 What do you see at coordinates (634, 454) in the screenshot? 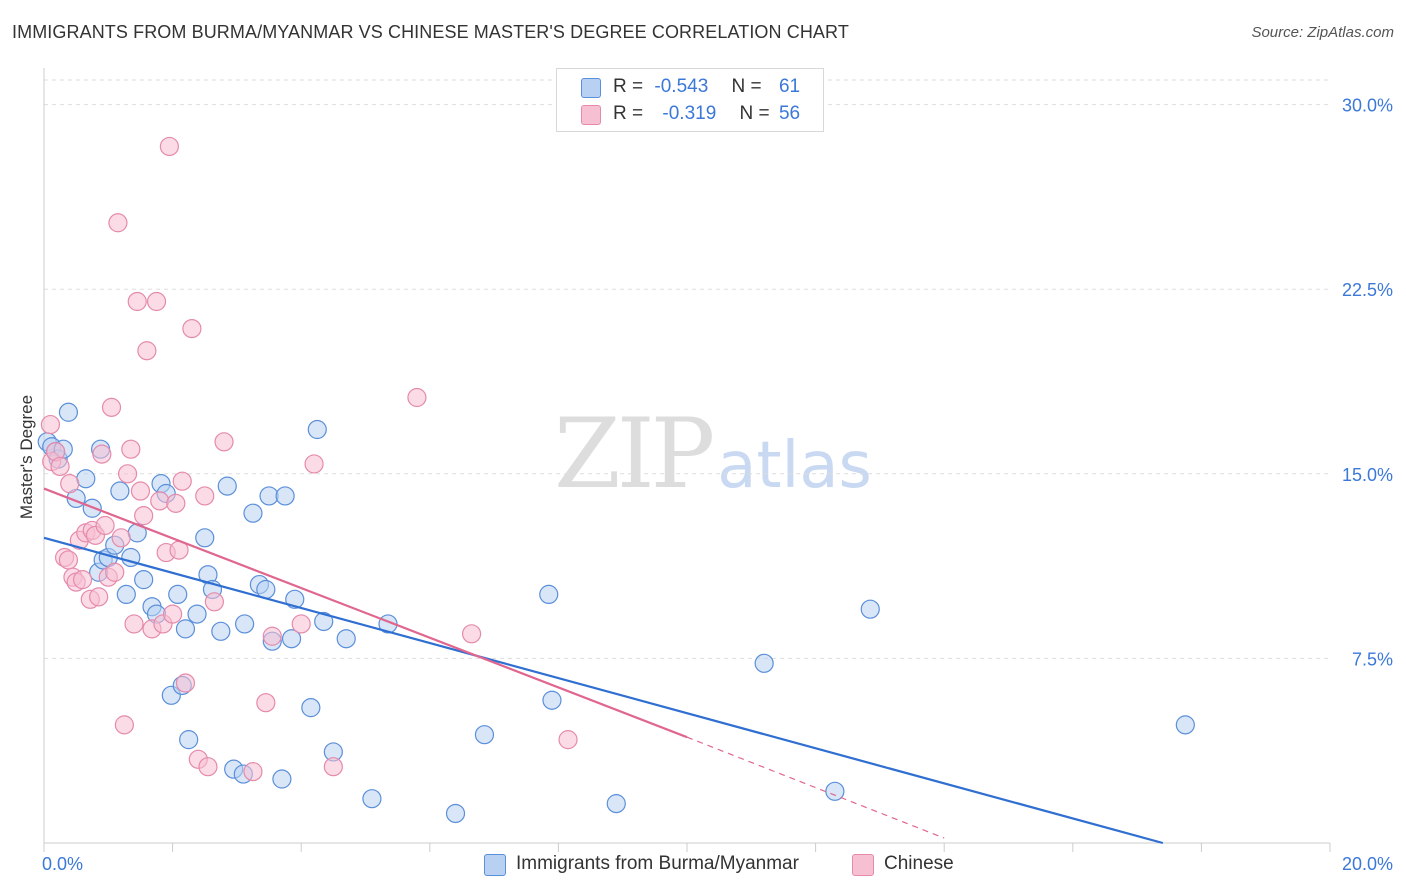
I see `watermark-zip: ZIP` at bounding box center [634, 454].